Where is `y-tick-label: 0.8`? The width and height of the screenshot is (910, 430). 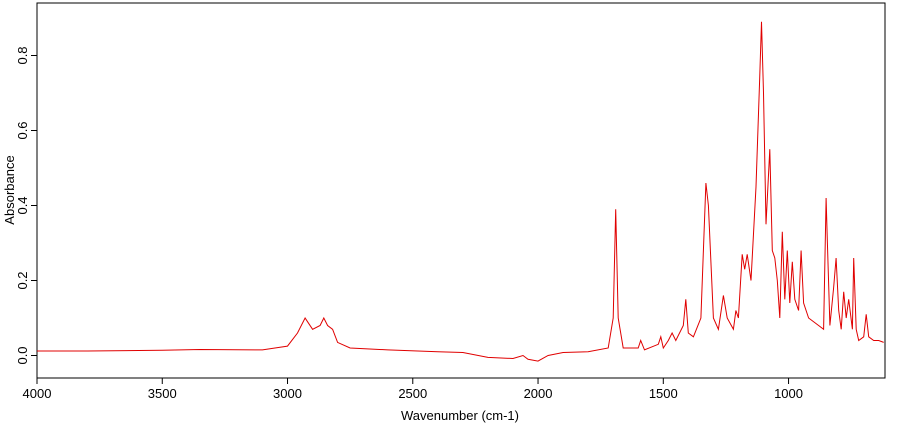 y-tick-label: 0.8 is located at coordinates (22, 55).